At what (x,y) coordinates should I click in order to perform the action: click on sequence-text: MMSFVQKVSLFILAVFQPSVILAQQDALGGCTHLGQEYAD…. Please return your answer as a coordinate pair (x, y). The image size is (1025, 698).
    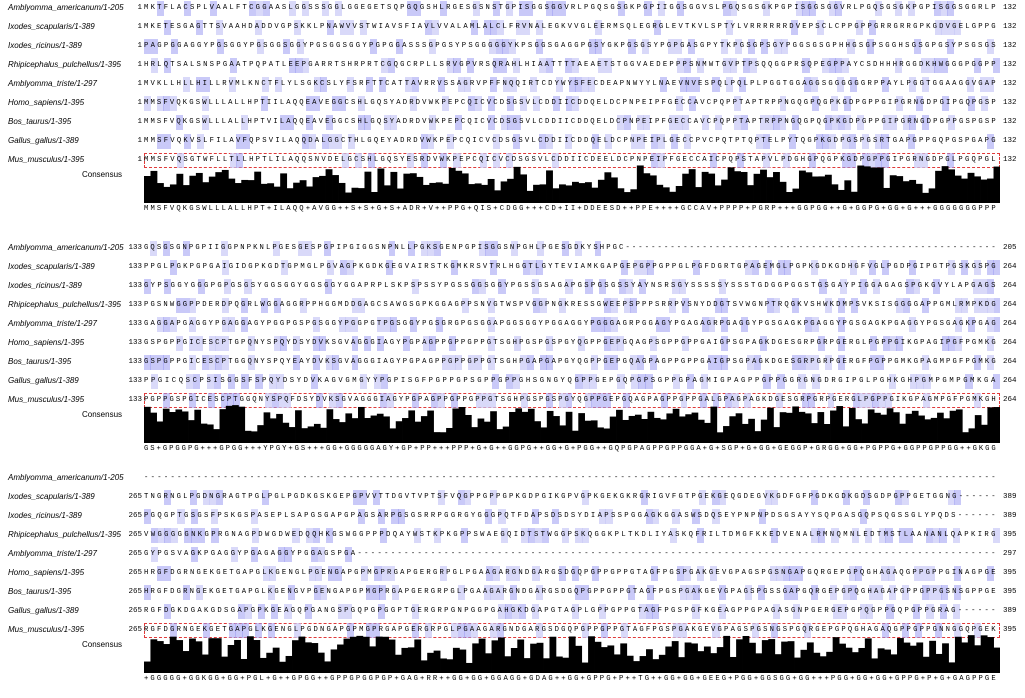
    Looking at the image, I should click on (571, 141).